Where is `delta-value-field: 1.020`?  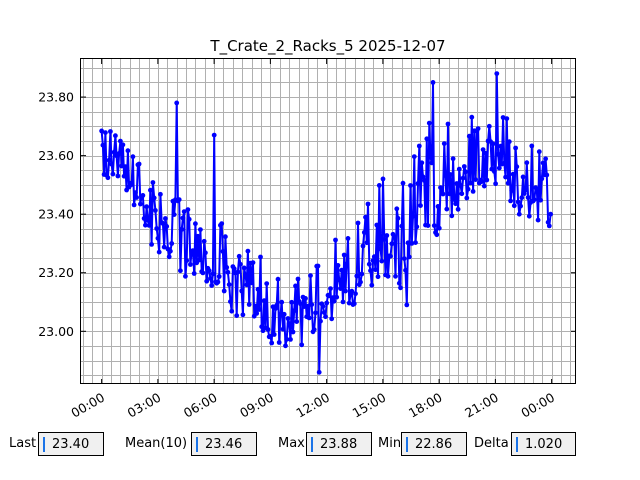 delta-value-field: 1.020 is located at coordinates (543, 444).